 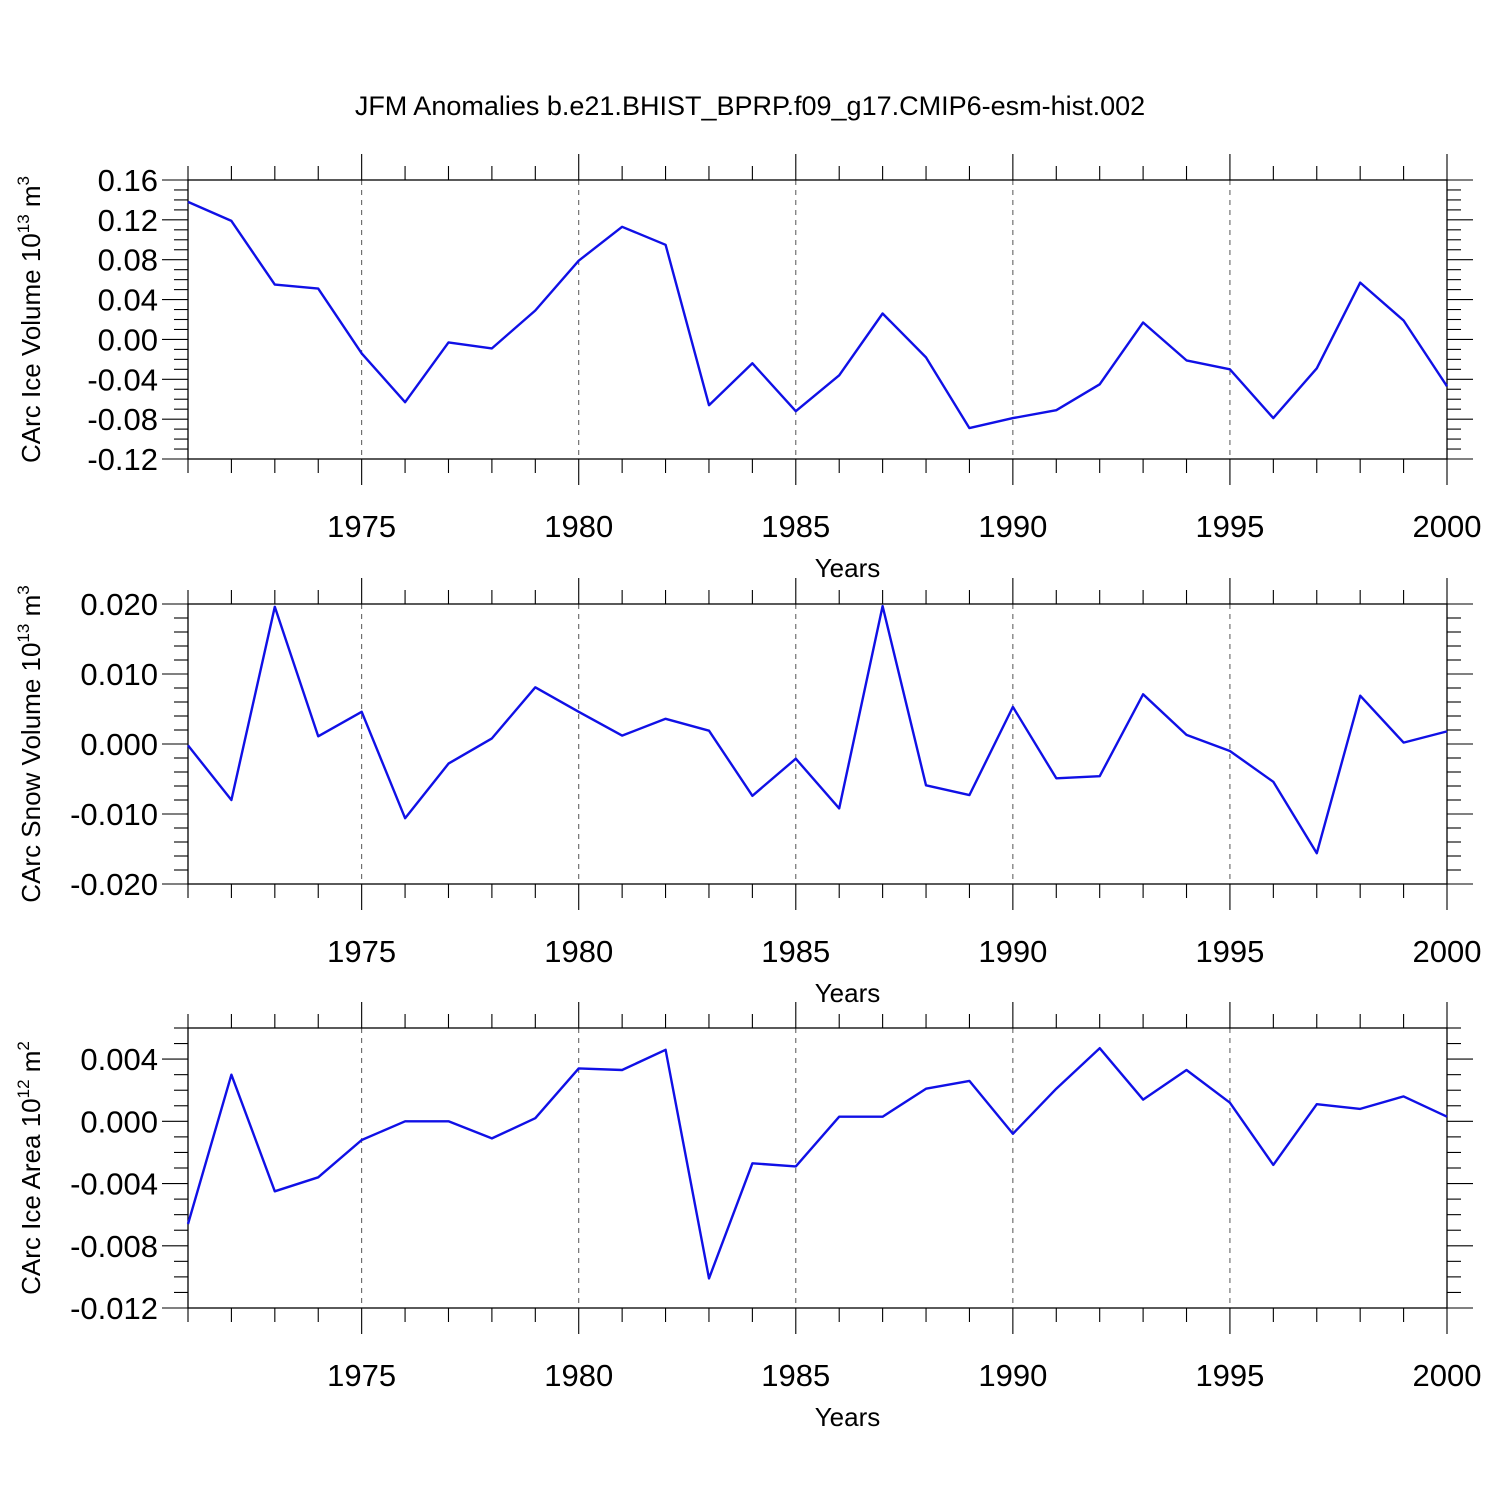 What do you see at coordinates (128, 300) in the screenshot?
I see `y-tick-label: 0.04` at bounding box center [128, 300].